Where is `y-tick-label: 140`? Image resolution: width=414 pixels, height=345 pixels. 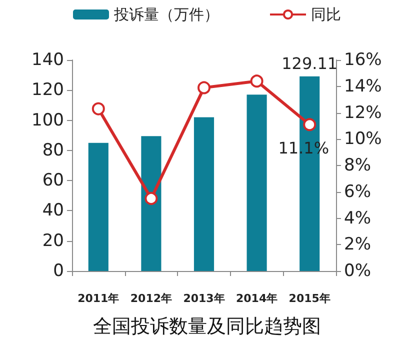 y-tick-label: 140 is located at coordinates (48, 60).